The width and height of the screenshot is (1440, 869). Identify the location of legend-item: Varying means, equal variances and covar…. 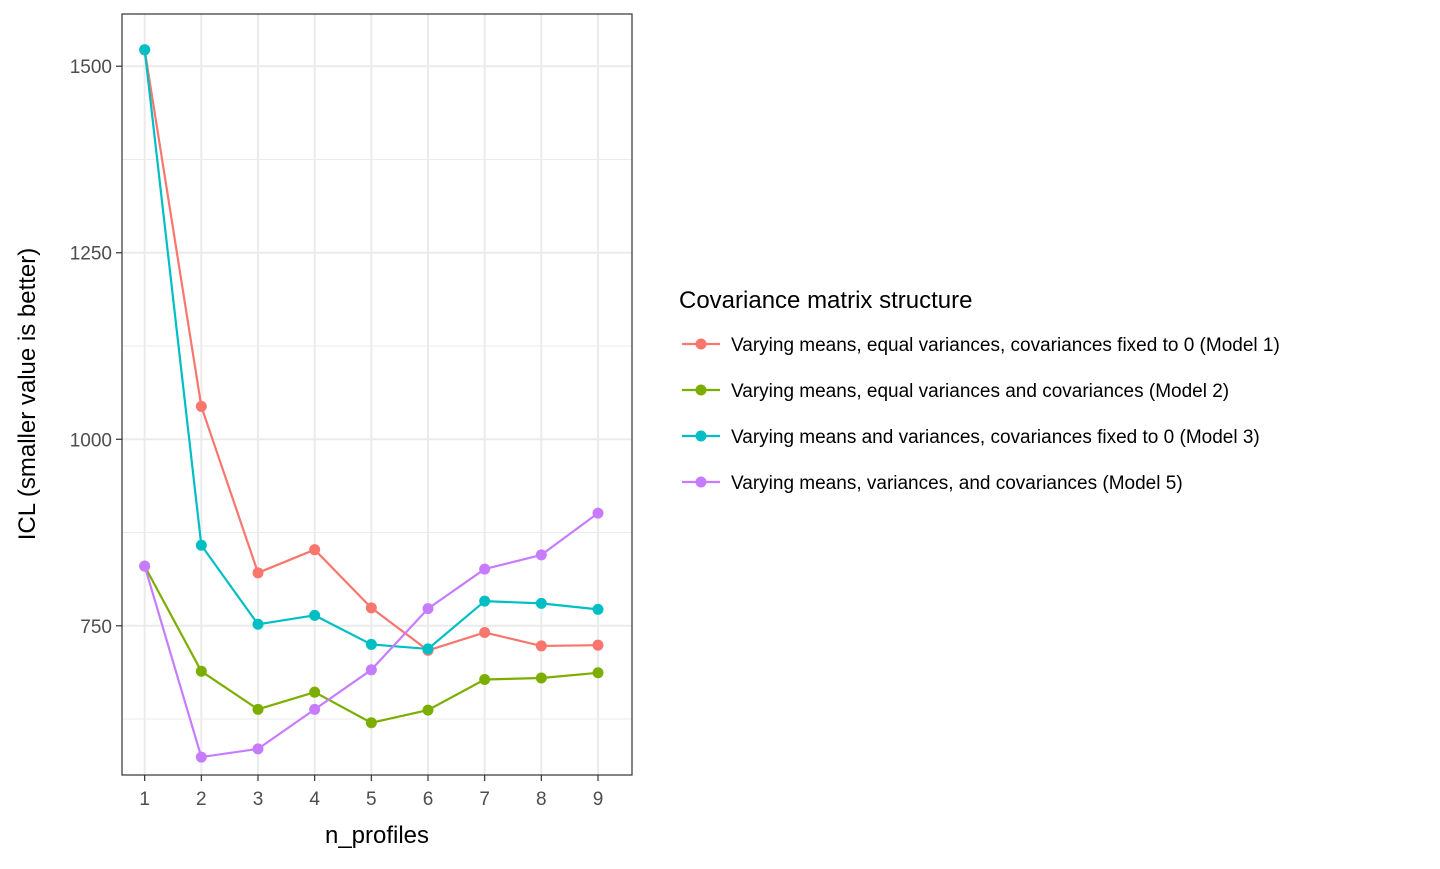
(955, 391).